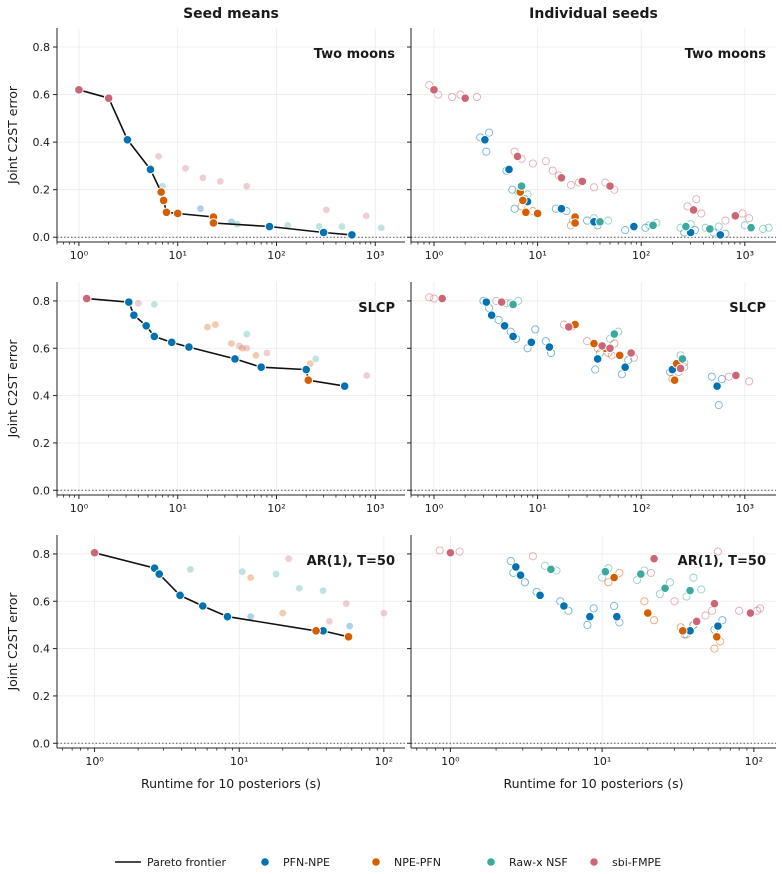 The image size is (782, 874). What do you see at coordinates (231, 783) in the screenshot?
I see `x-axis-label: Runtime for 10 posteriors (s)` at bounding box center [231, 783].